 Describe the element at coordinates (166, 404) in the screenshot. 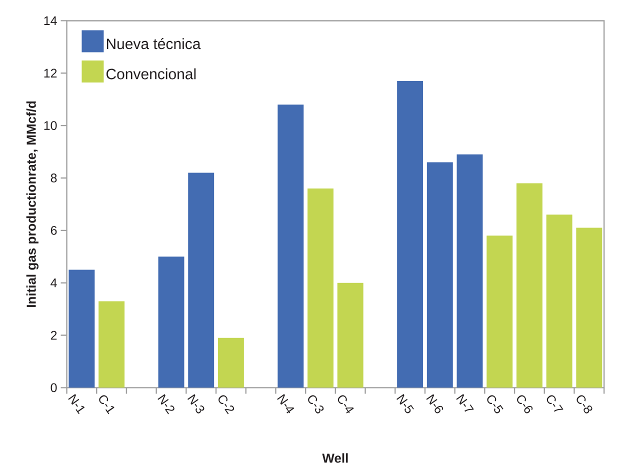

I see `x-tick-label: N-2` at that location.